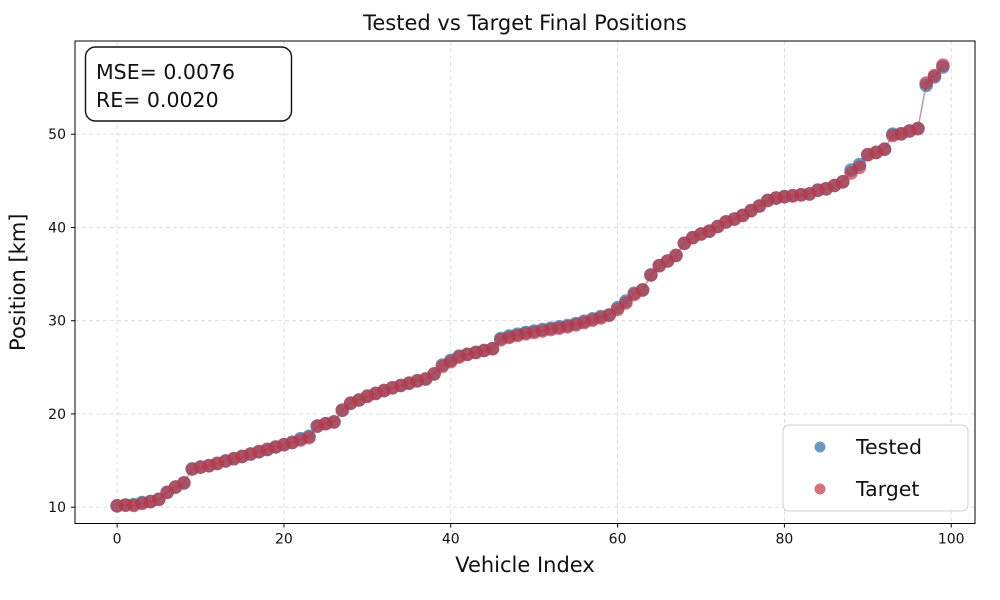  Describe the element at coordinates (888, 447) in the screenshot. I see `legend-label-tested: Tested` at that location.